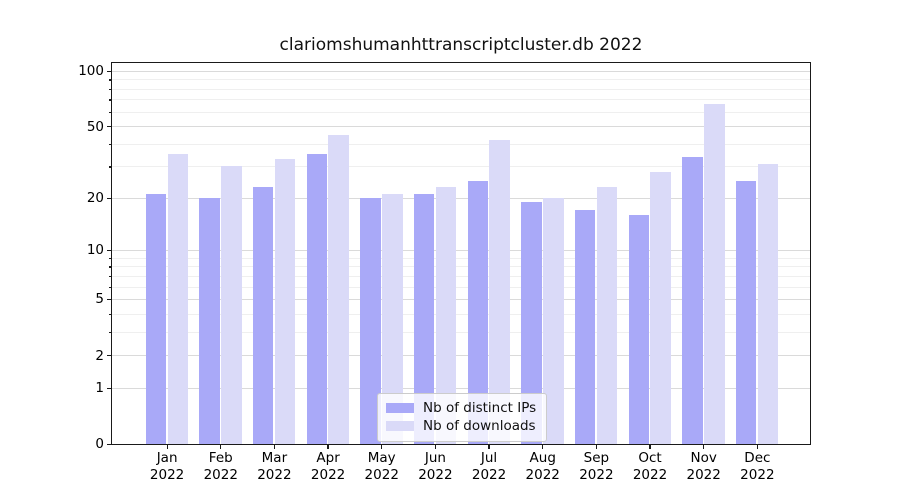 Image resolution: width=900 pixels, height=500 pixels. I want to click on x-tick-label: Jun 2022, so click(435, 467).